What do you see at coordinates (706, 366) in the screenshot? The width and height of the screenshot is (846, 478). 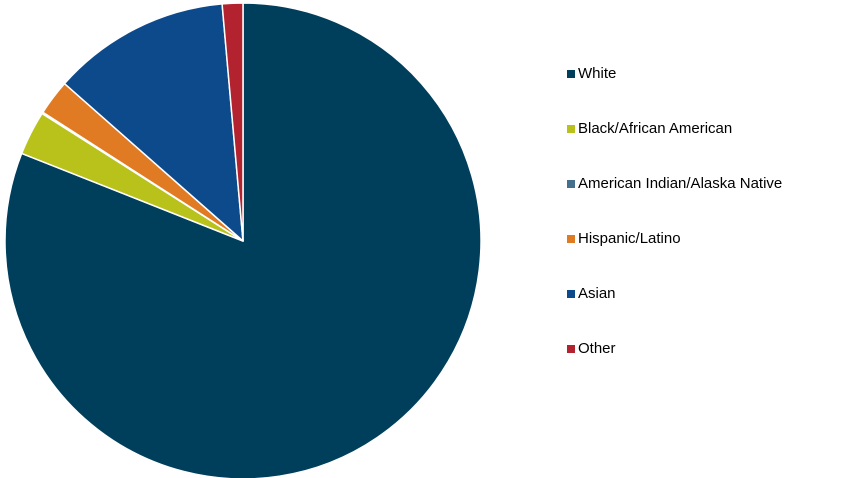 I see `legend-item-other: Other` at bounding box center [706, 366].